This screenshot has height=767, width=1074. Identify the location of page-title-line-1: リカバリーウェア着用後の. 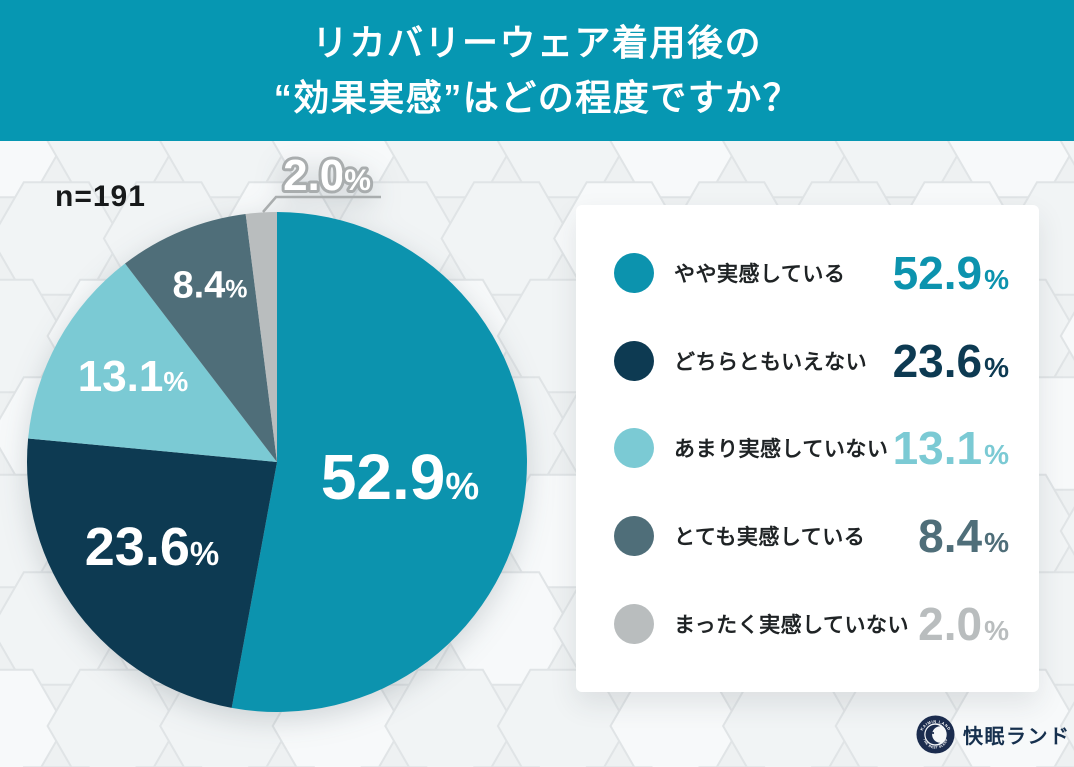
(536, 42).